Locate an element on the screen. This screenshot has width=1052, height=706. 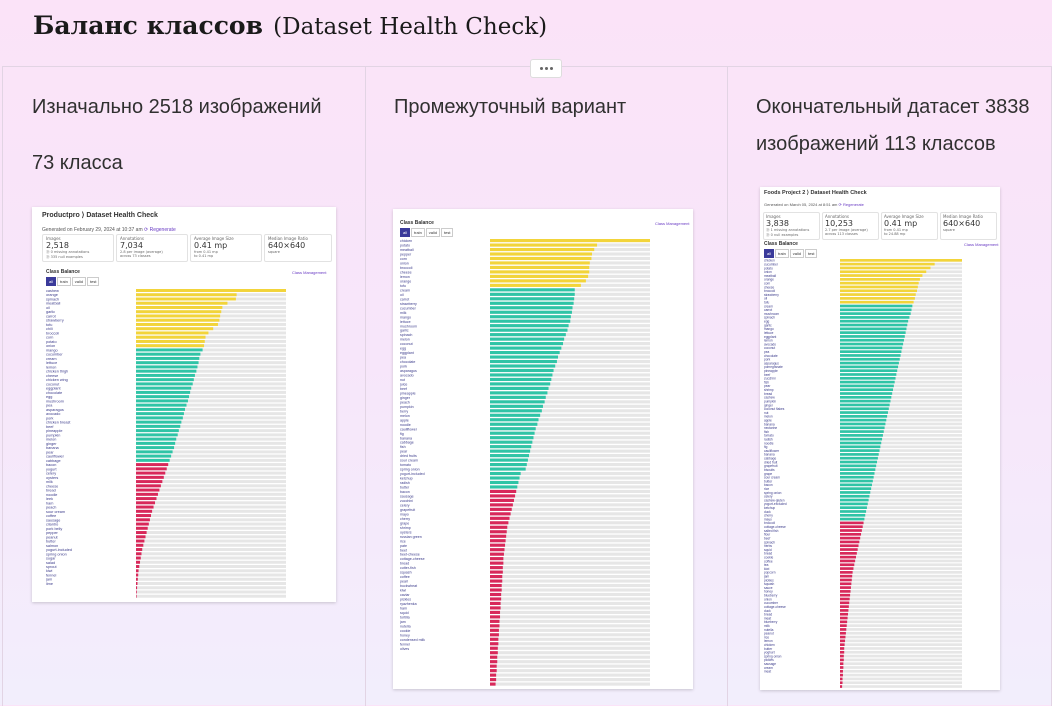
class-label: sausage is located at coordinates (53, 520).